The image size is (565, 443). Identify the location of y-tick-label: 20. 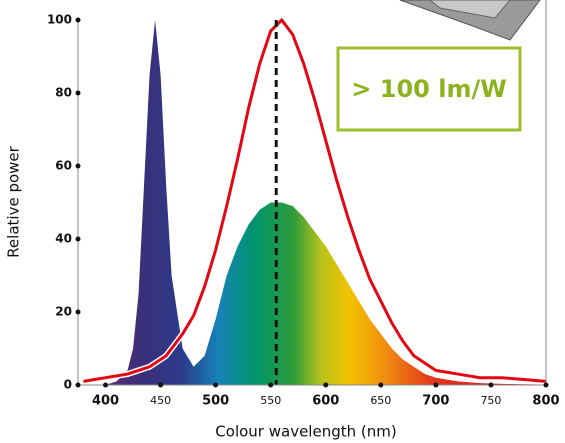
(63, 312).